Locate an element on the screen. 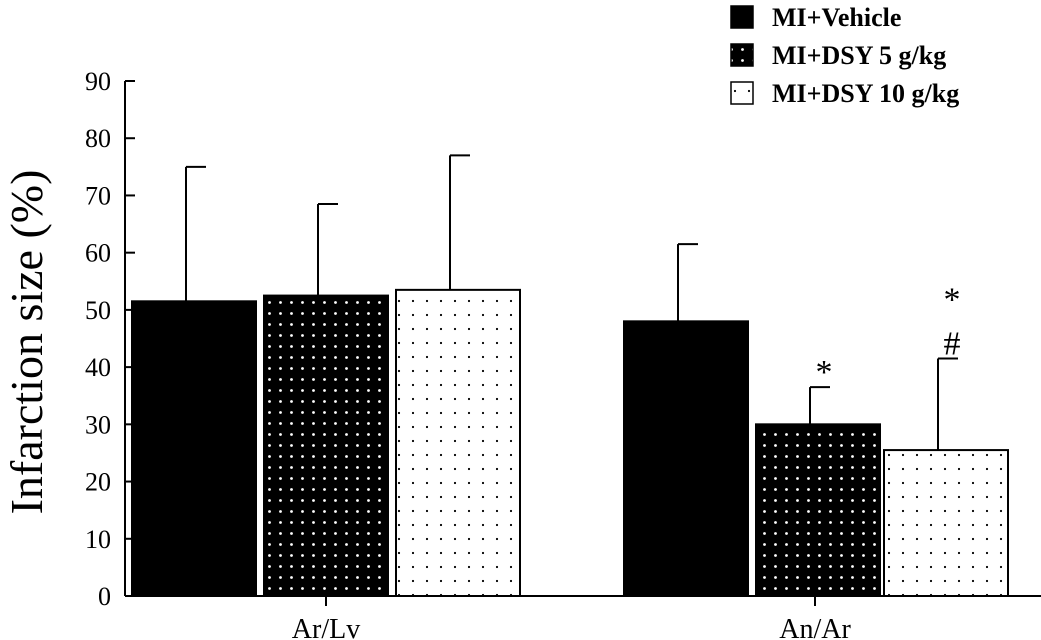  legend-label-mi-dsy-5-g-kg: MI+DSY 5 g/kg is located at coordinates (859, 55).